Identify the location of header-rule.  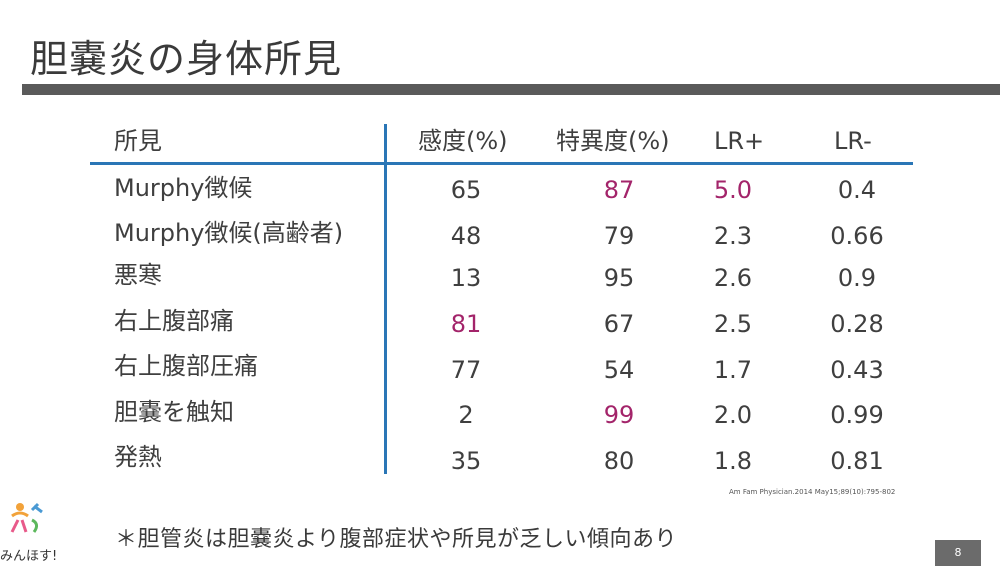
(501, 163).